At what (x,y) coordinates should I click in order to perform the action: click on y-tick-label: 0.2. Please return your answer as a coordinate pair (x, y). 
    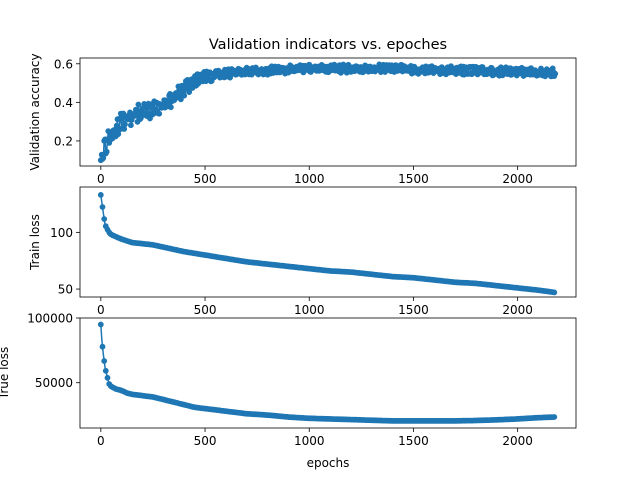
    Looking at the image, I should click on (63, 141).